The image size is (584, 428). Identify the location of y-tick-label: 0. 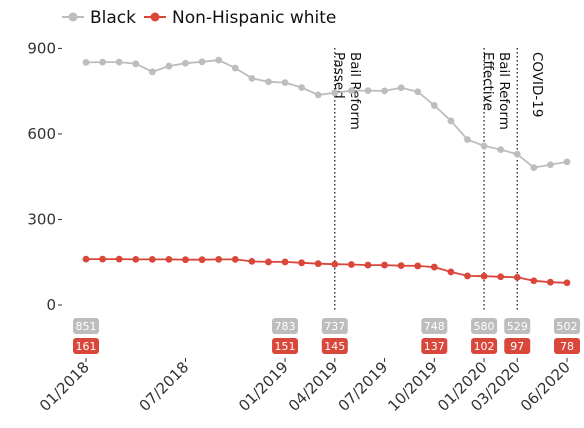
(51, 305).